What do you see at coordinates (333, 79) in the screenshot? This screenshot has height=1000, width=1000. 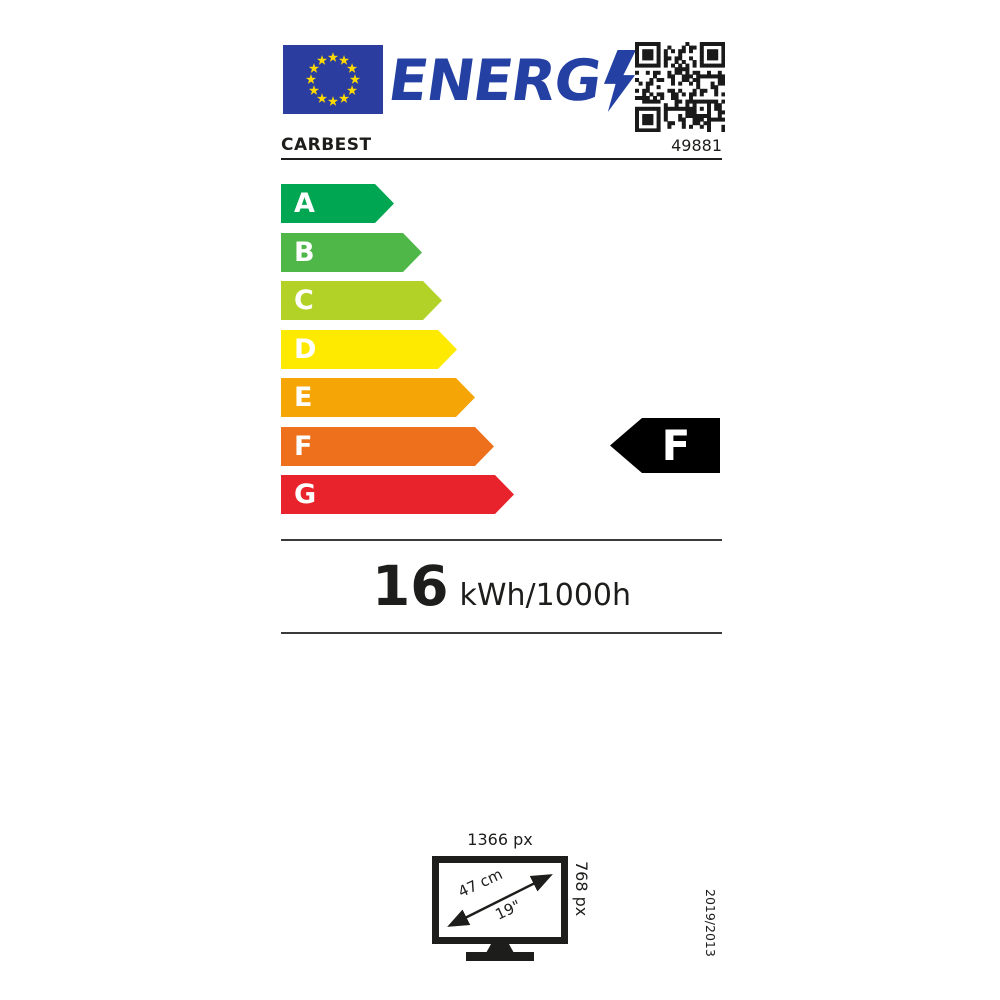 I see `eu-flag` at bounding box center [333, 79].